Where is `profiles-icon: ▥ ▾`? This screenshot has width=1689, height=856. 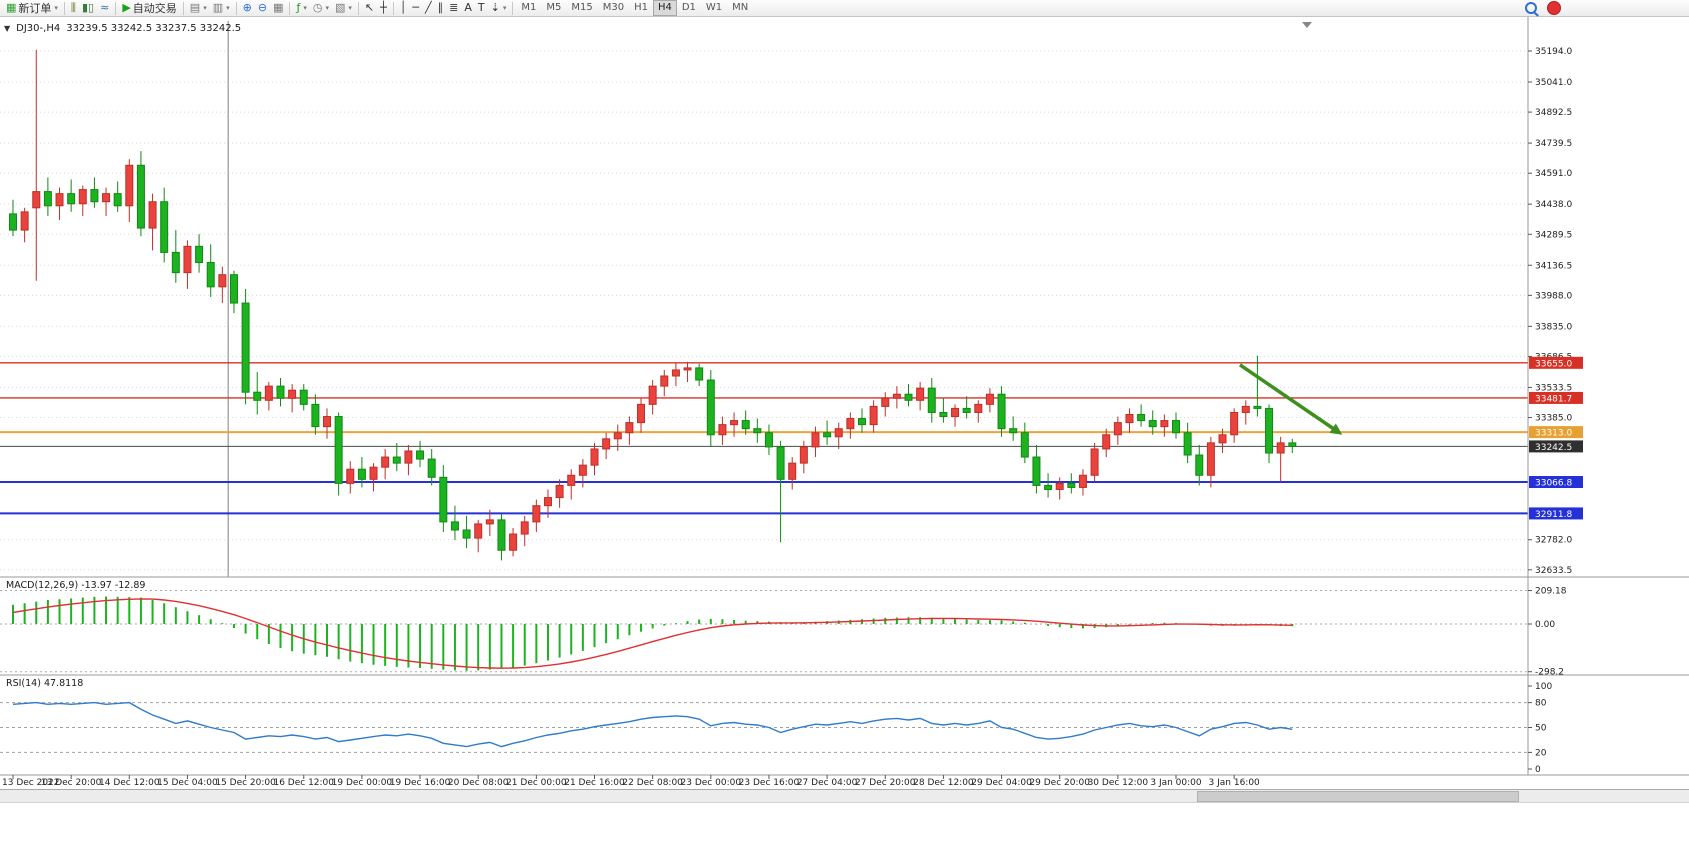 profiles-icon: ▥ ▾ is located at coordinates (221, 8).